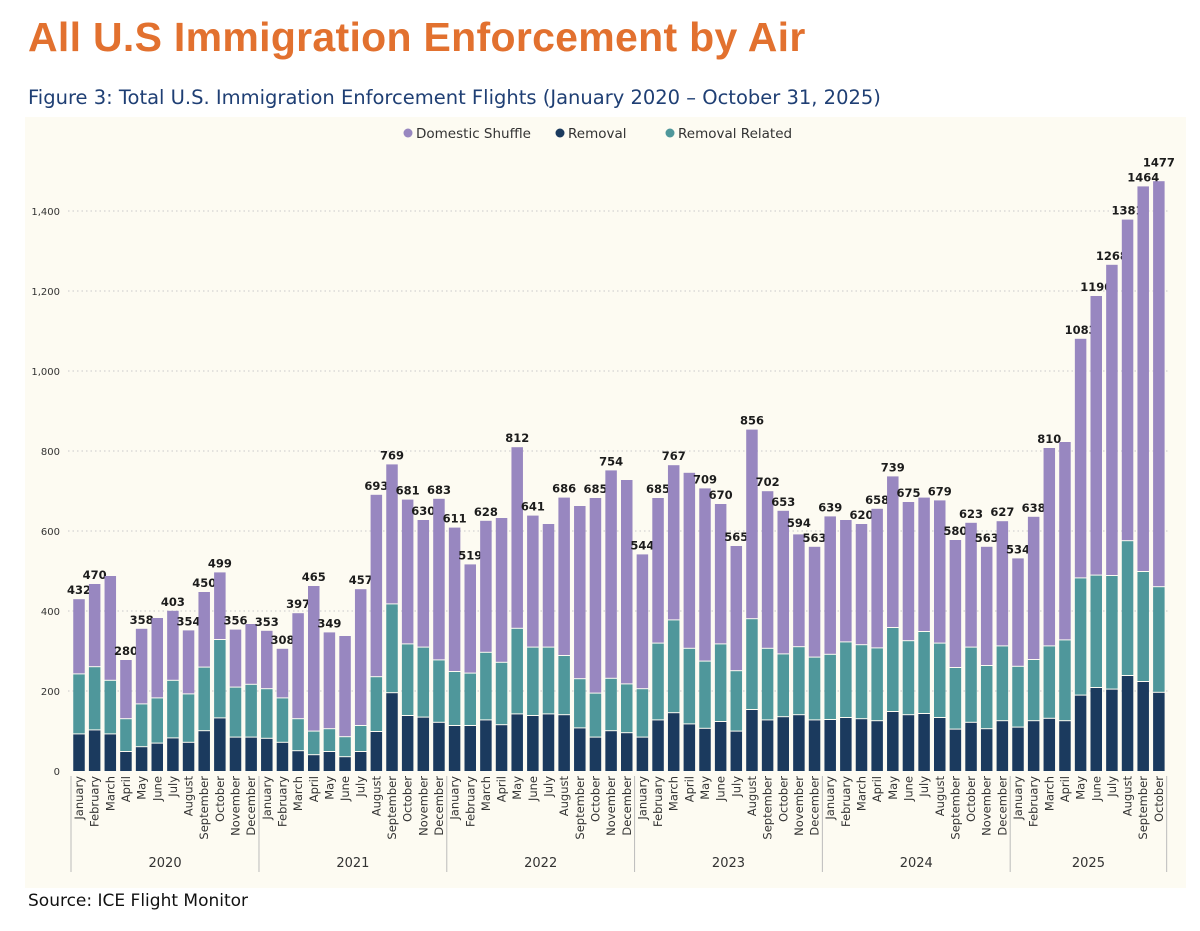 The height and width of the screenshot is (931, 1200). I want to click on data-label: 685, so click(658, 489).